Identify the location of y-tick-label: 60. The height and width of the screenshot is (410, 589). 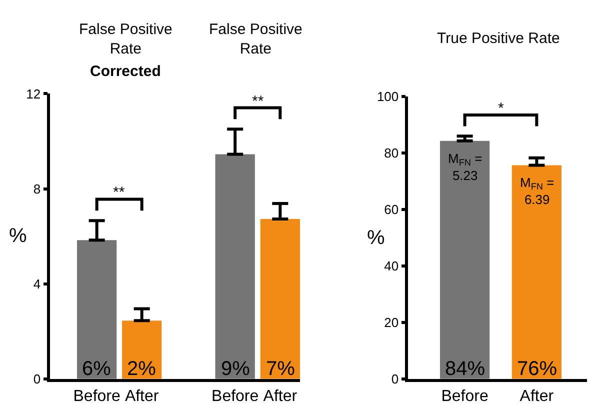
(391, 210).